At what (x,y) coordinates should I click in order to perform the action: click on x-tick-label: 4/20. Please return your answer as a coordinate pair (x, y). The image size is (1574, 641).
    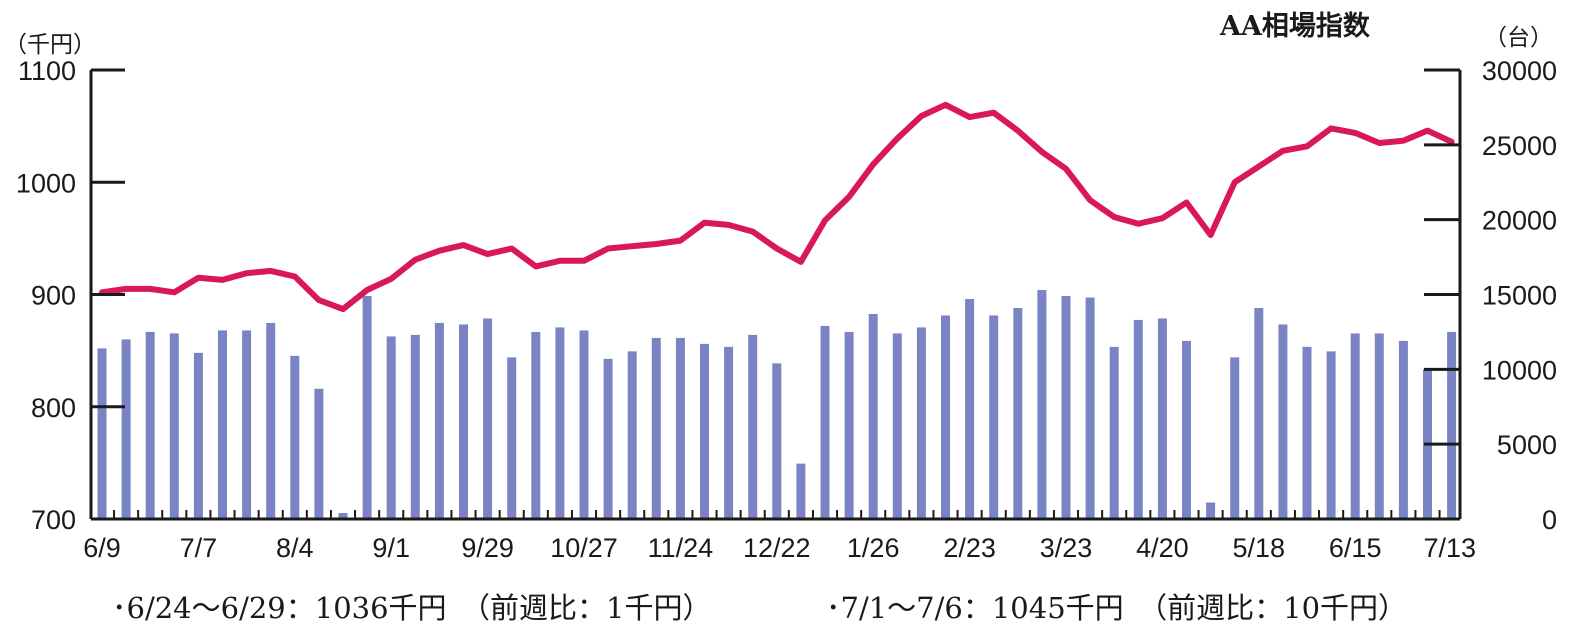
    Looking at the image, I should click on (1162, 548).